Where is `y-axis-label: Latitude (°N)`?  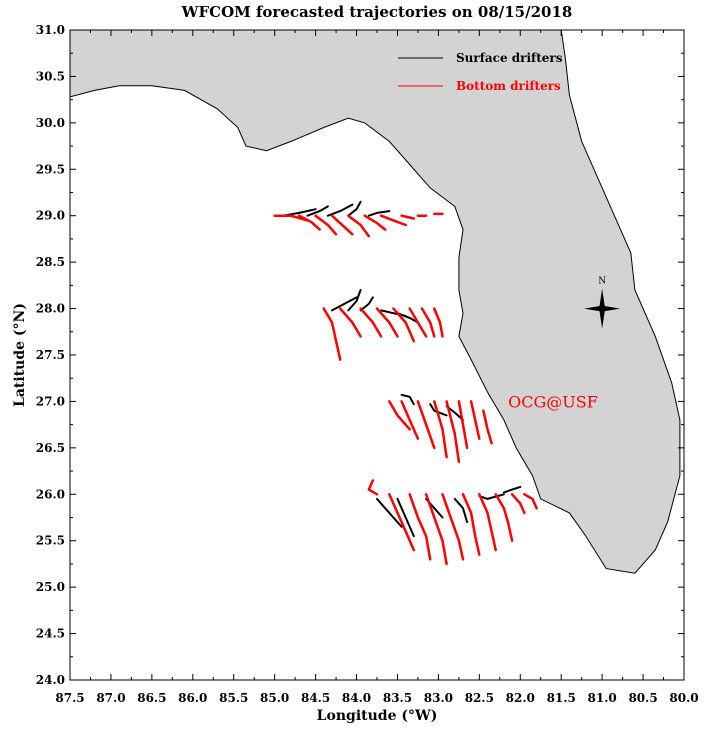
y-axis-label: Latitude (°N) is located at coordinates (20, 355).